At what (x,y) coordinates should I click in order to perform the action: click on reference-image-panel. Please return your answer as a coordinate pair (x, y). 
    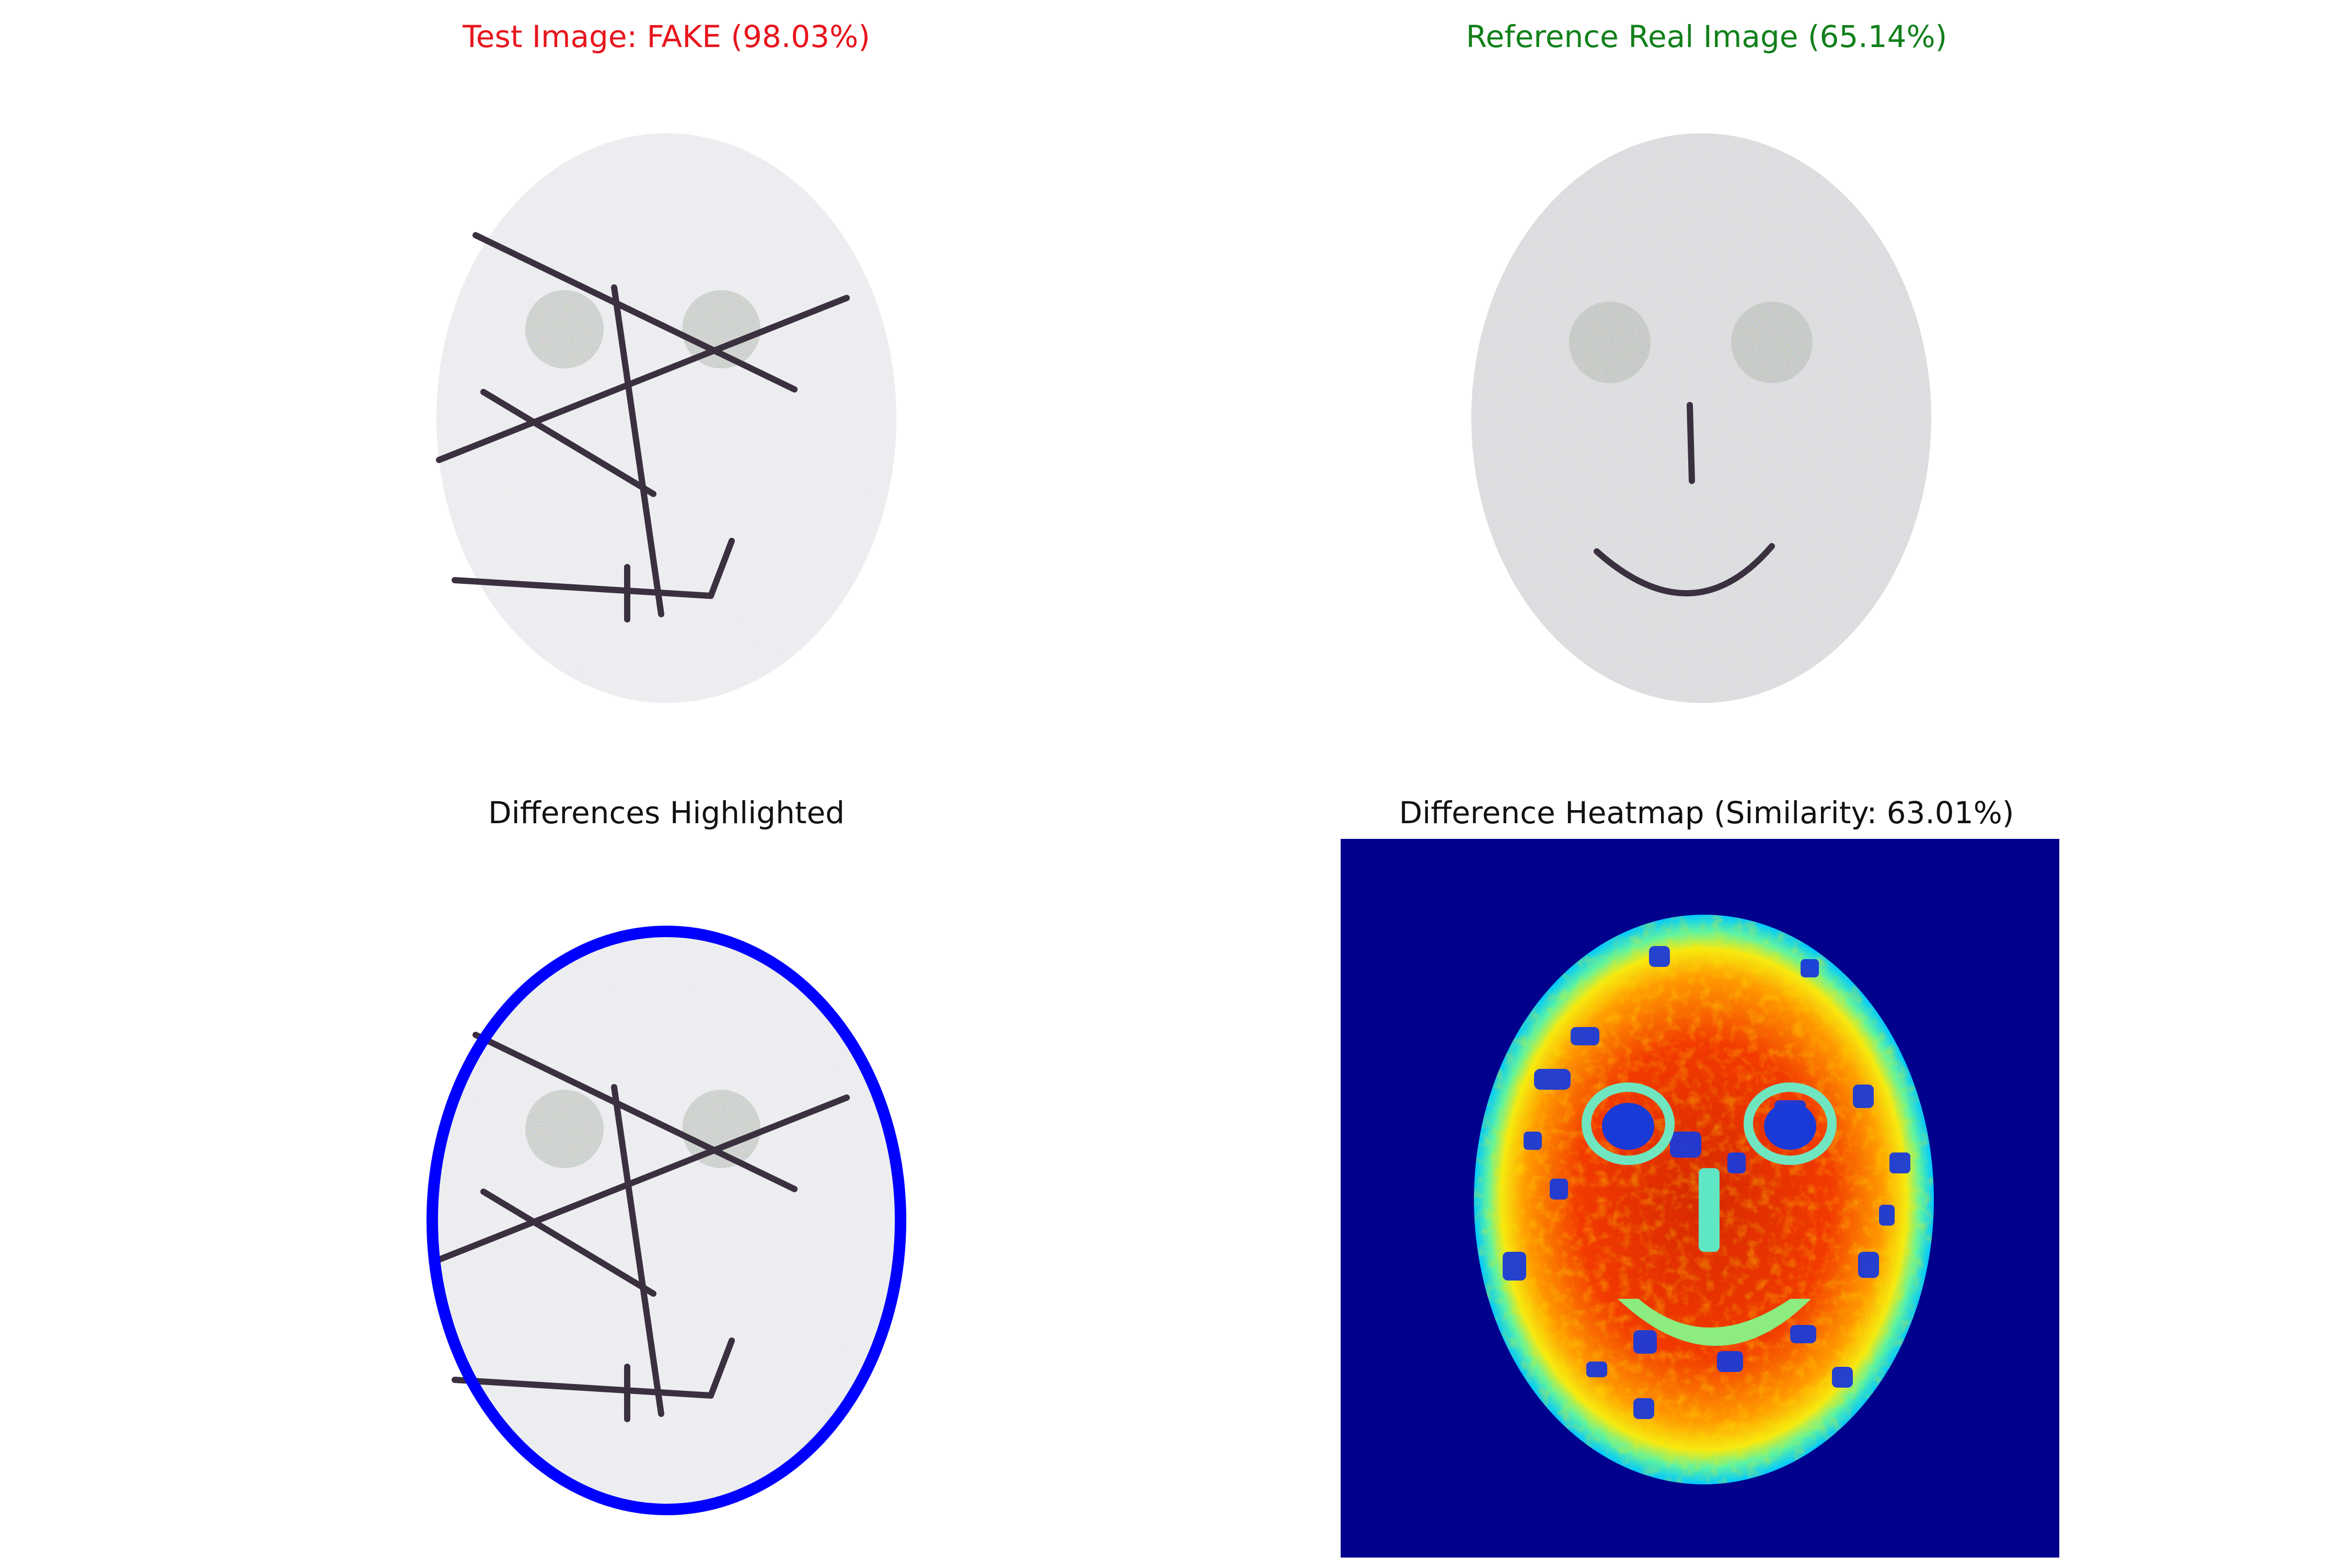
    Looking at the image, I should click on (1701, 418).